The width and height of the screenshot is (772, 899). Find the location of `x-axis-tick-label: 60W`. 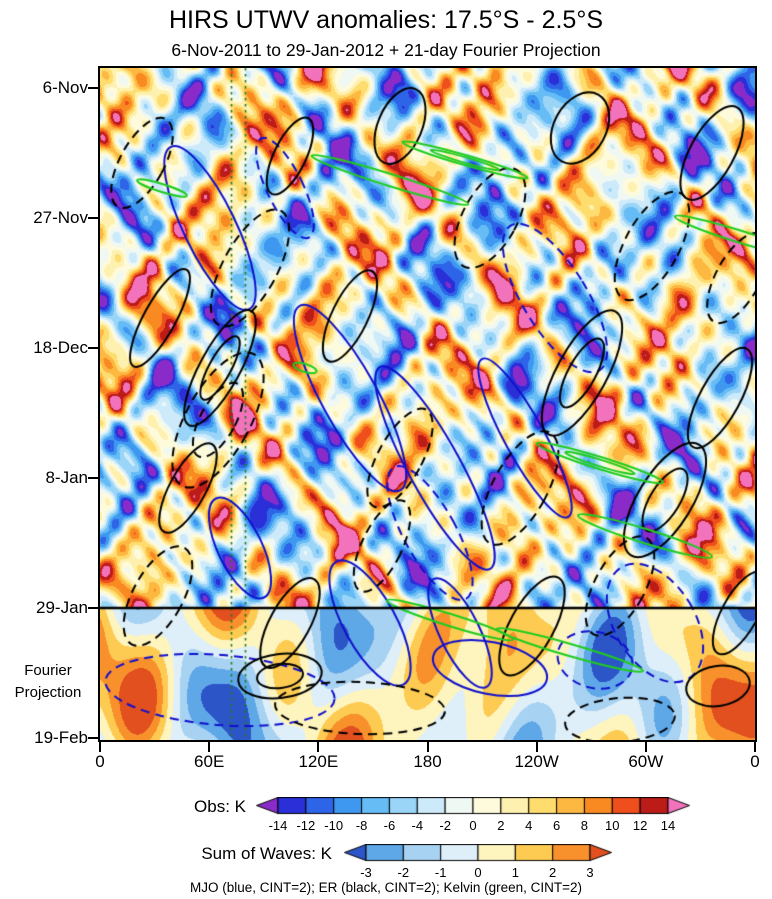

x-axis-tick-label: 60W is located at coordinates (646, 761).